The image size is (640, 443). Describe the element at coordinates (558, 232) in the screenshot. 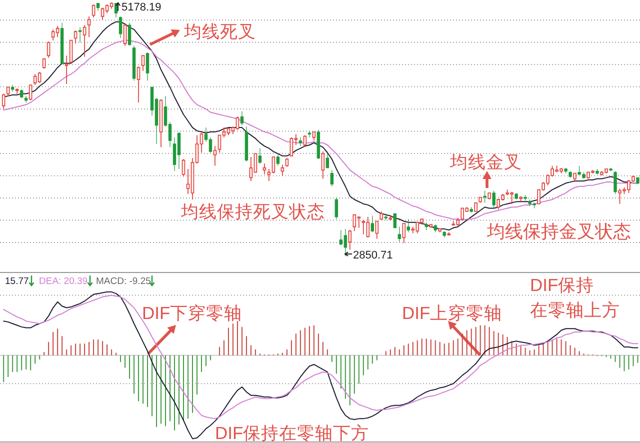

I see `annotation: 均线保持金叉状态` at that location.